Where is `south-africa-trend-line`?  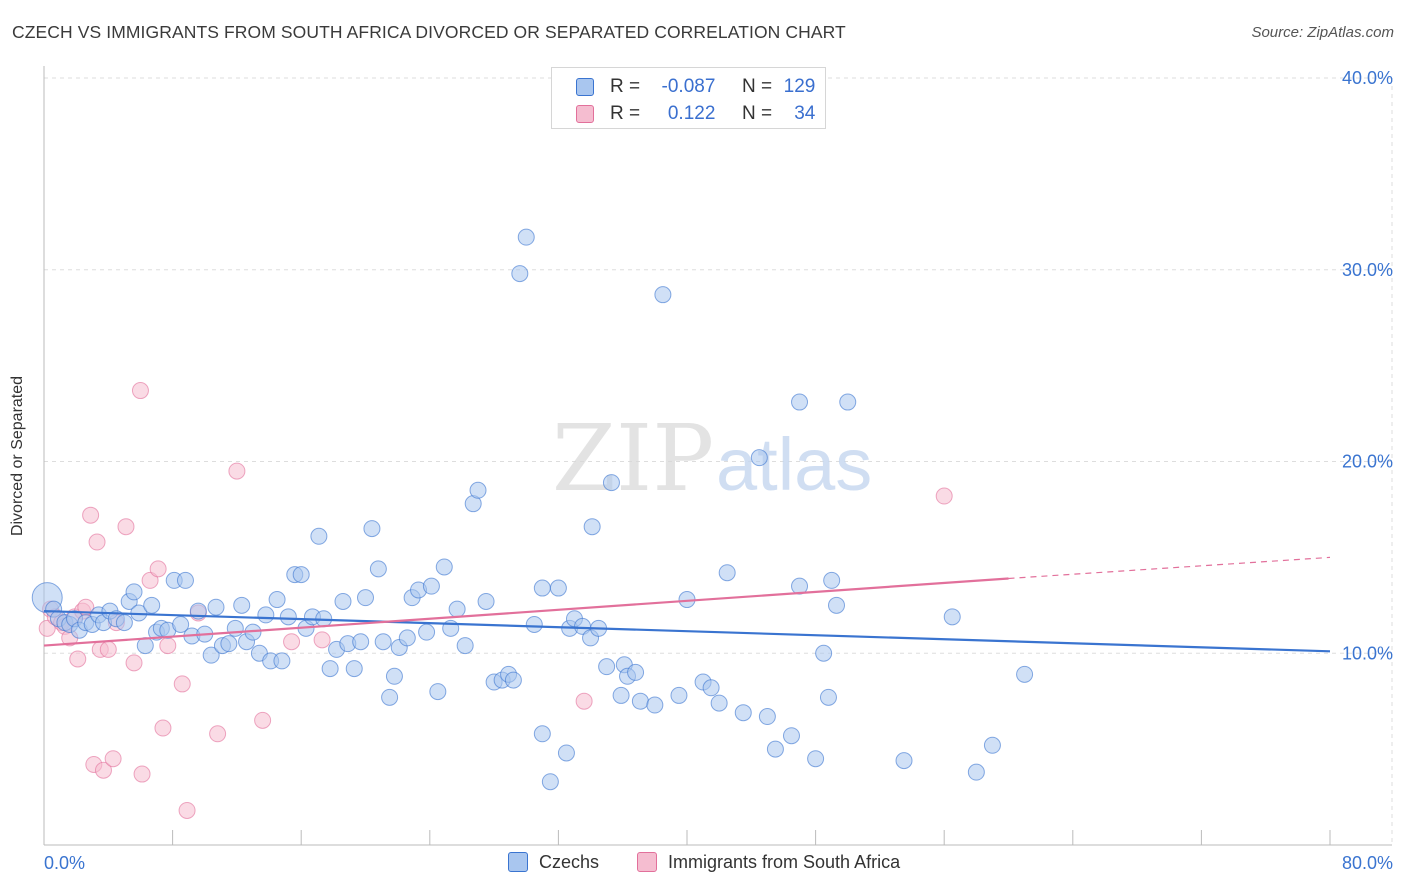
south-africa-trend-line is located at coordinates (526, 612).